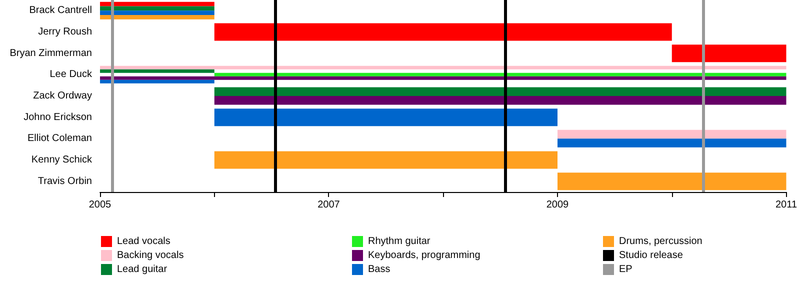 The height and width of the screenshot is (282, 800). Describe the element at coordinates (651, 255) in the screenshot. I see `legend-label: Studio release` at that location.